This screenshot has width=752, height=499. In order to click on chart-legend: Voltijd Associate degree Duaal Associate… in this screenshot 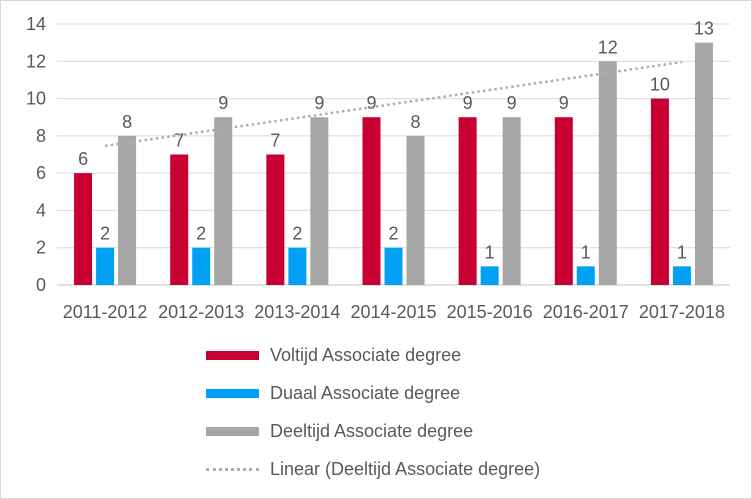, I will do `click(373, 421)`.